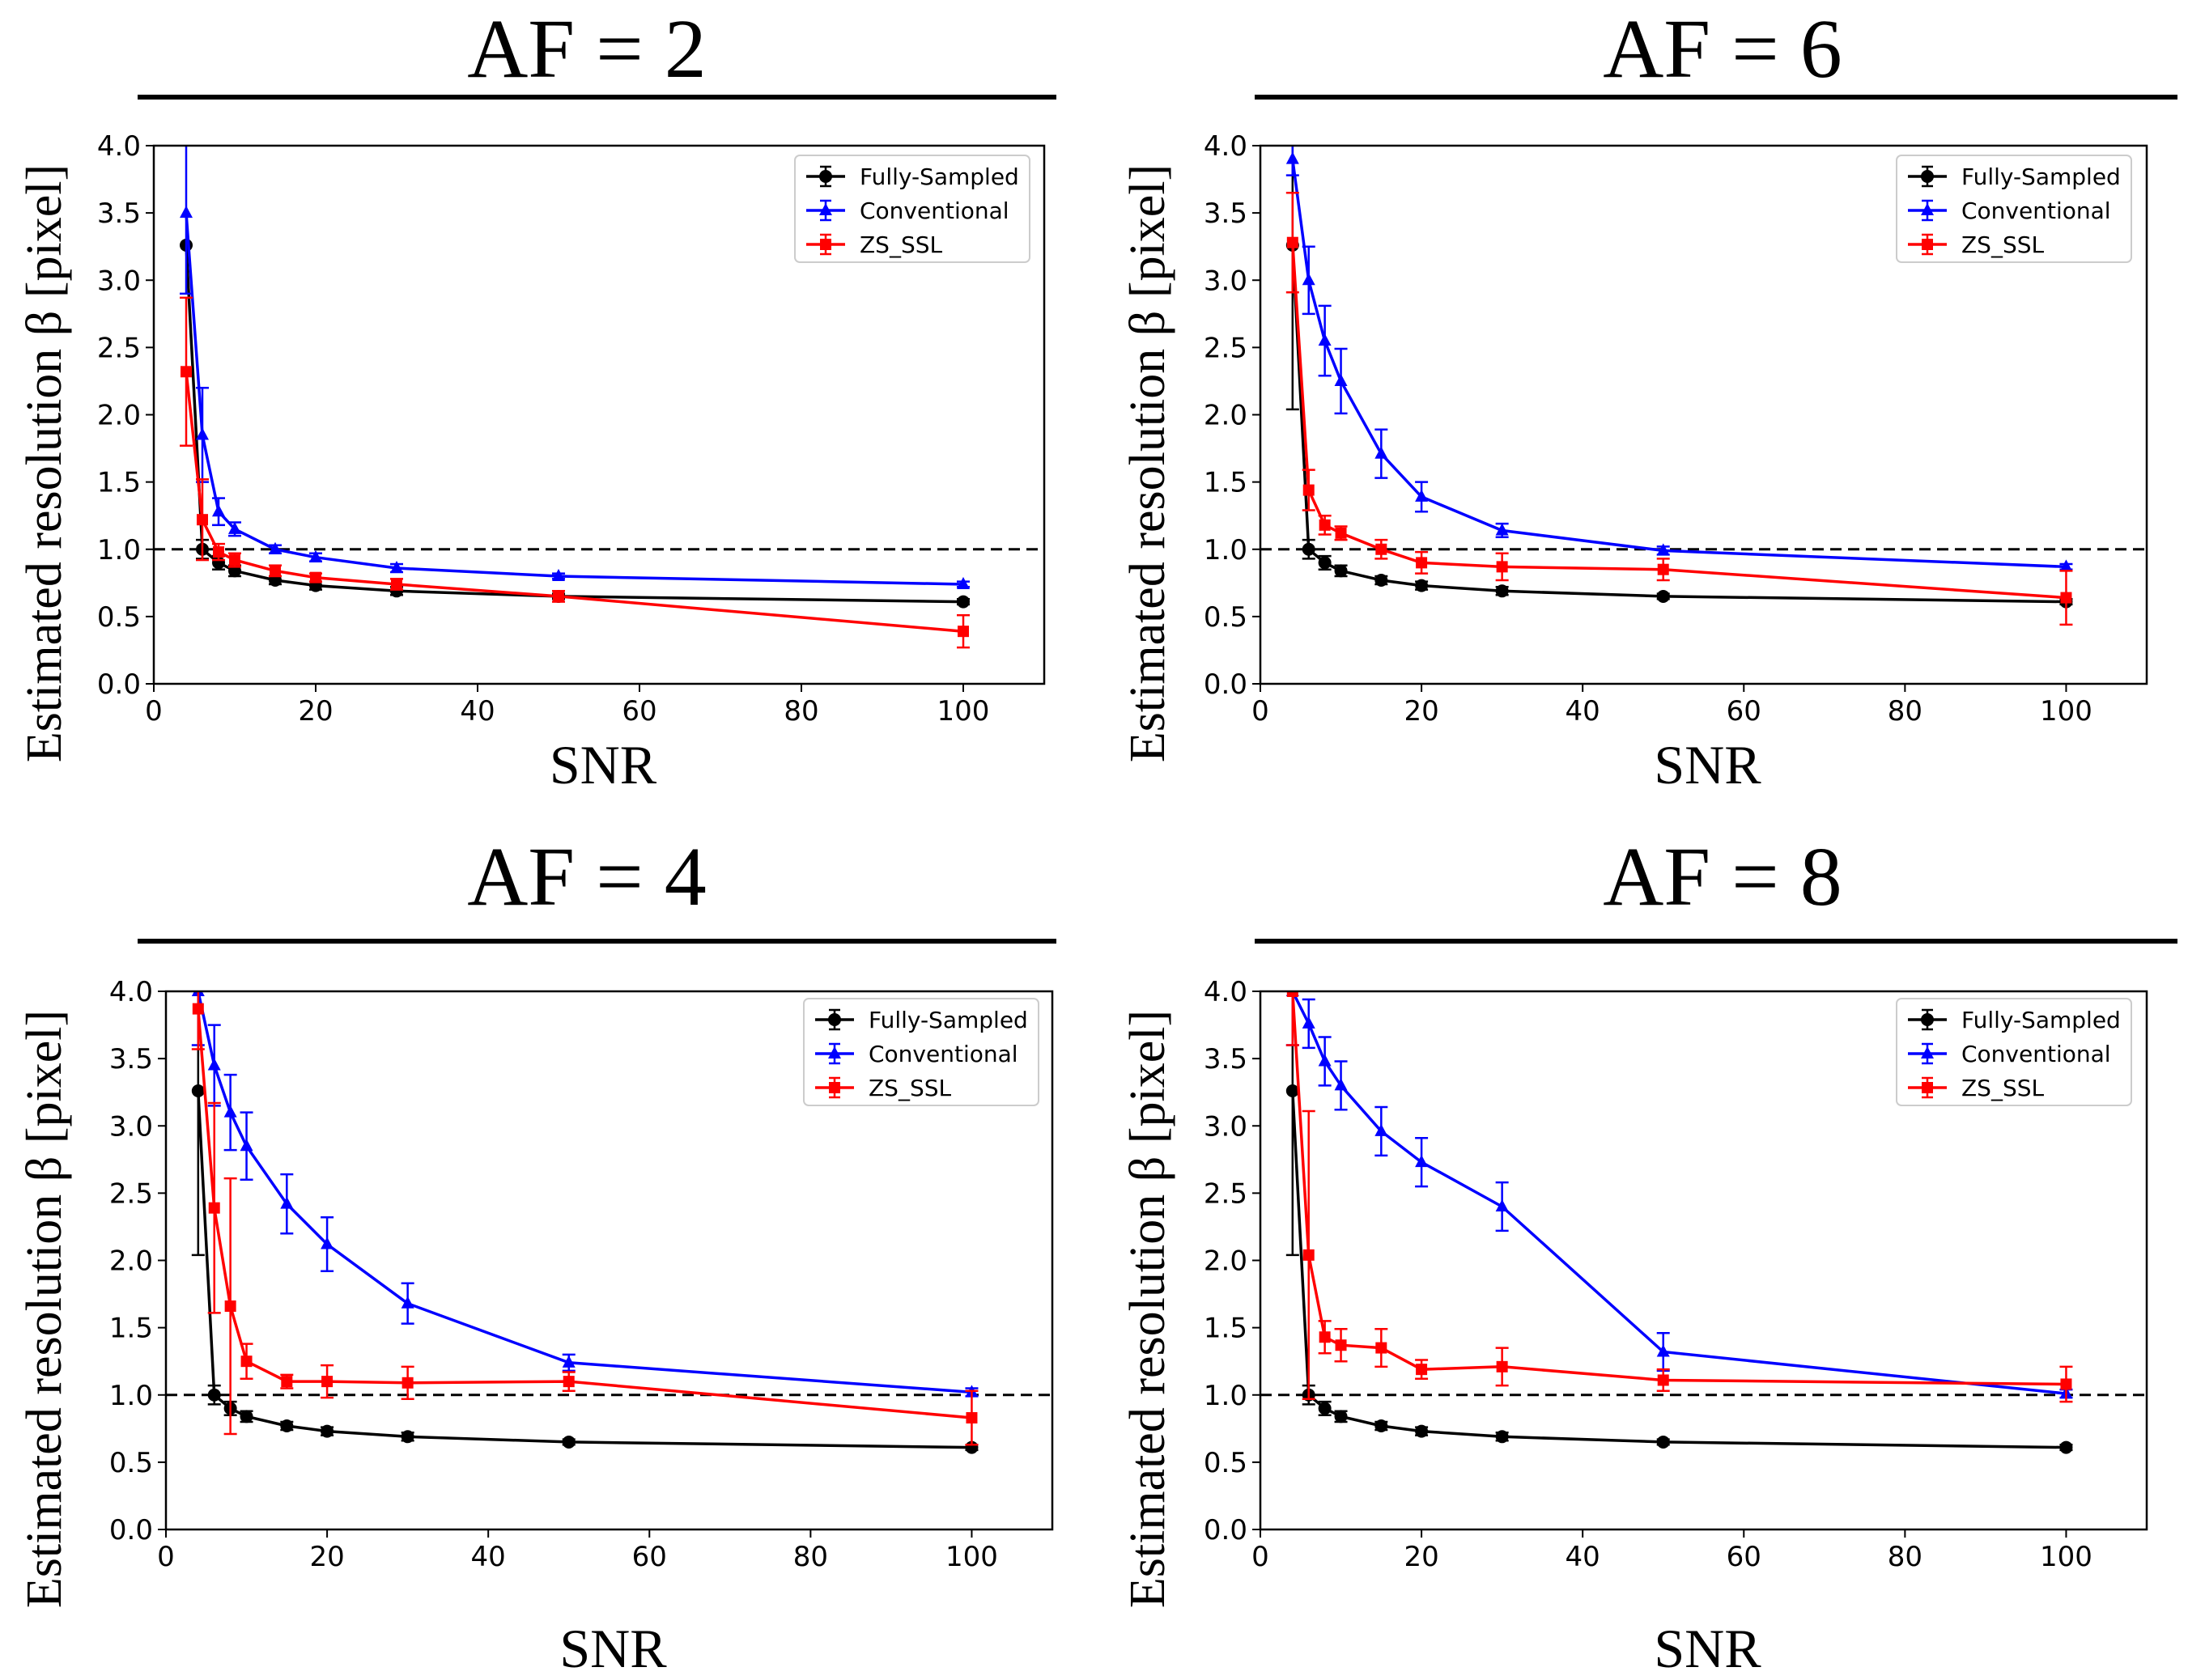 Image resolution: width=2188 pixels, height=1680 pixels. Describe the element at coordinates (649, 1557) in the screenshot. I see `x-tick-label: 60` at that location.